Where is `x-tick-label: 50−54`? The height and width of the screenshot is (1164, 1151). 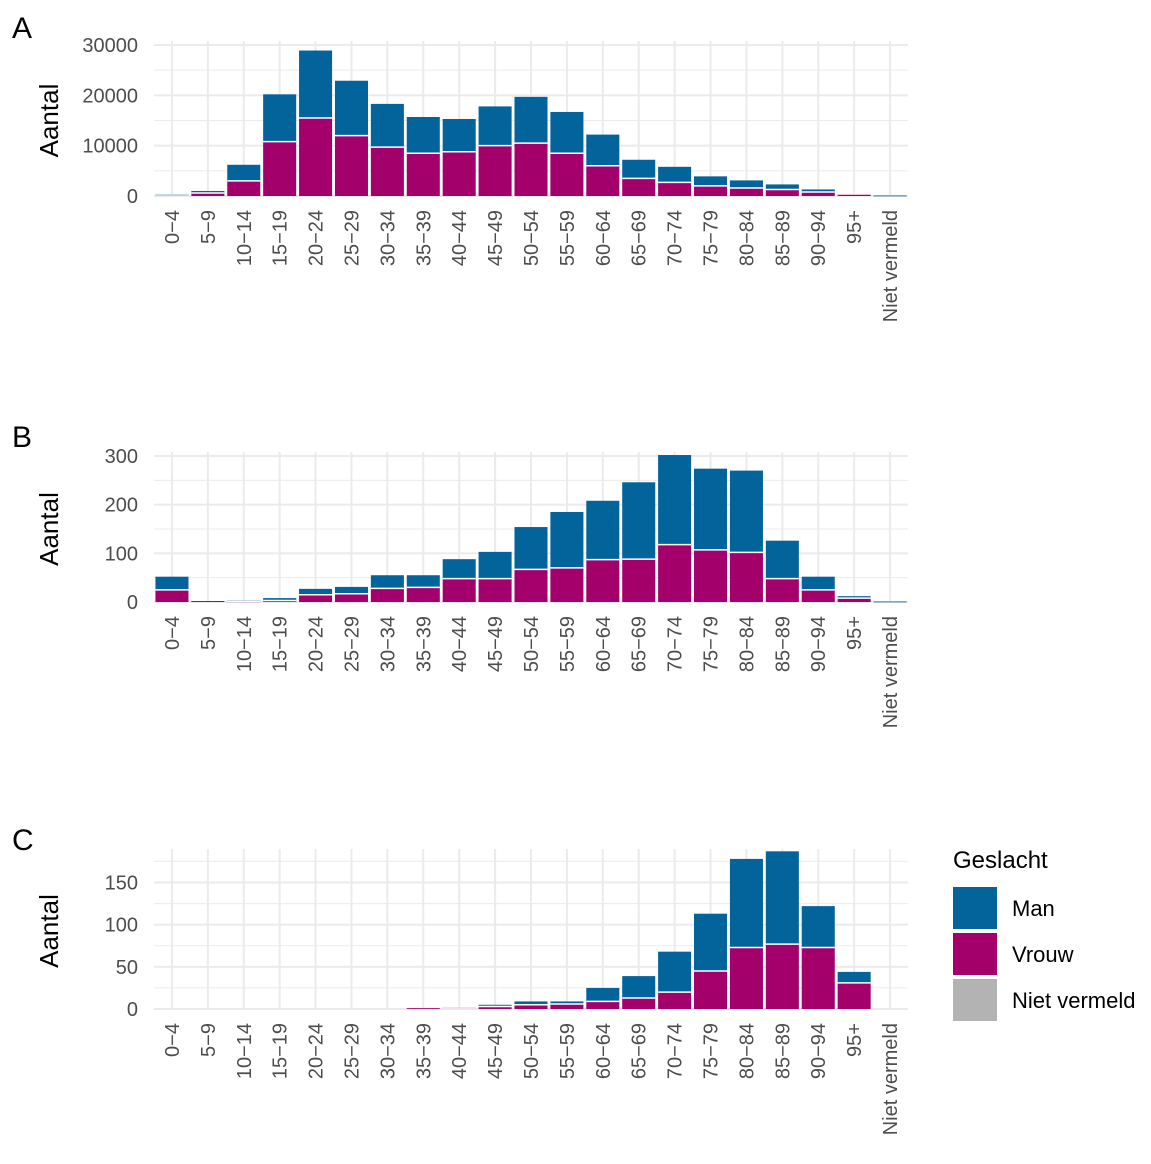 x-tick-label: 50−54 is located at coordinates (532, 1051).